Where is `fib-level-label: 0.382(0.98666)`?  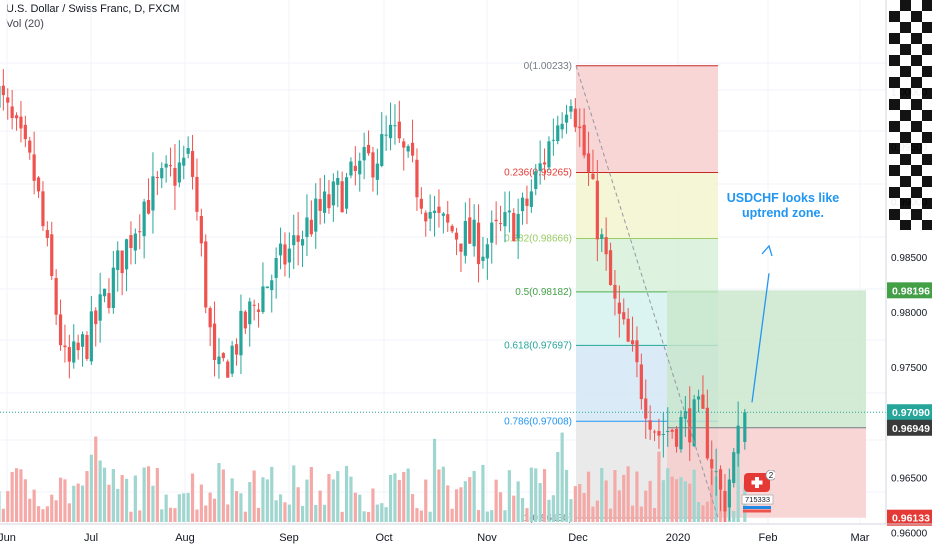 fib-level-label: 0.382(0.98666) is located at coordinates (538, 239).